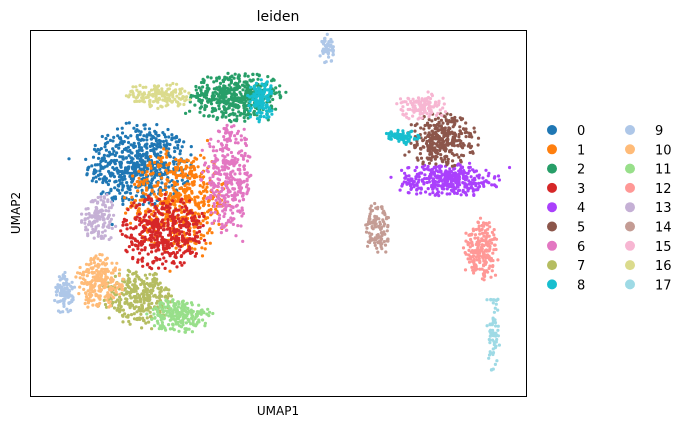 This screenshot has height=429, width=685. I want to click on legend-label-4: 4, so click(581, 208).